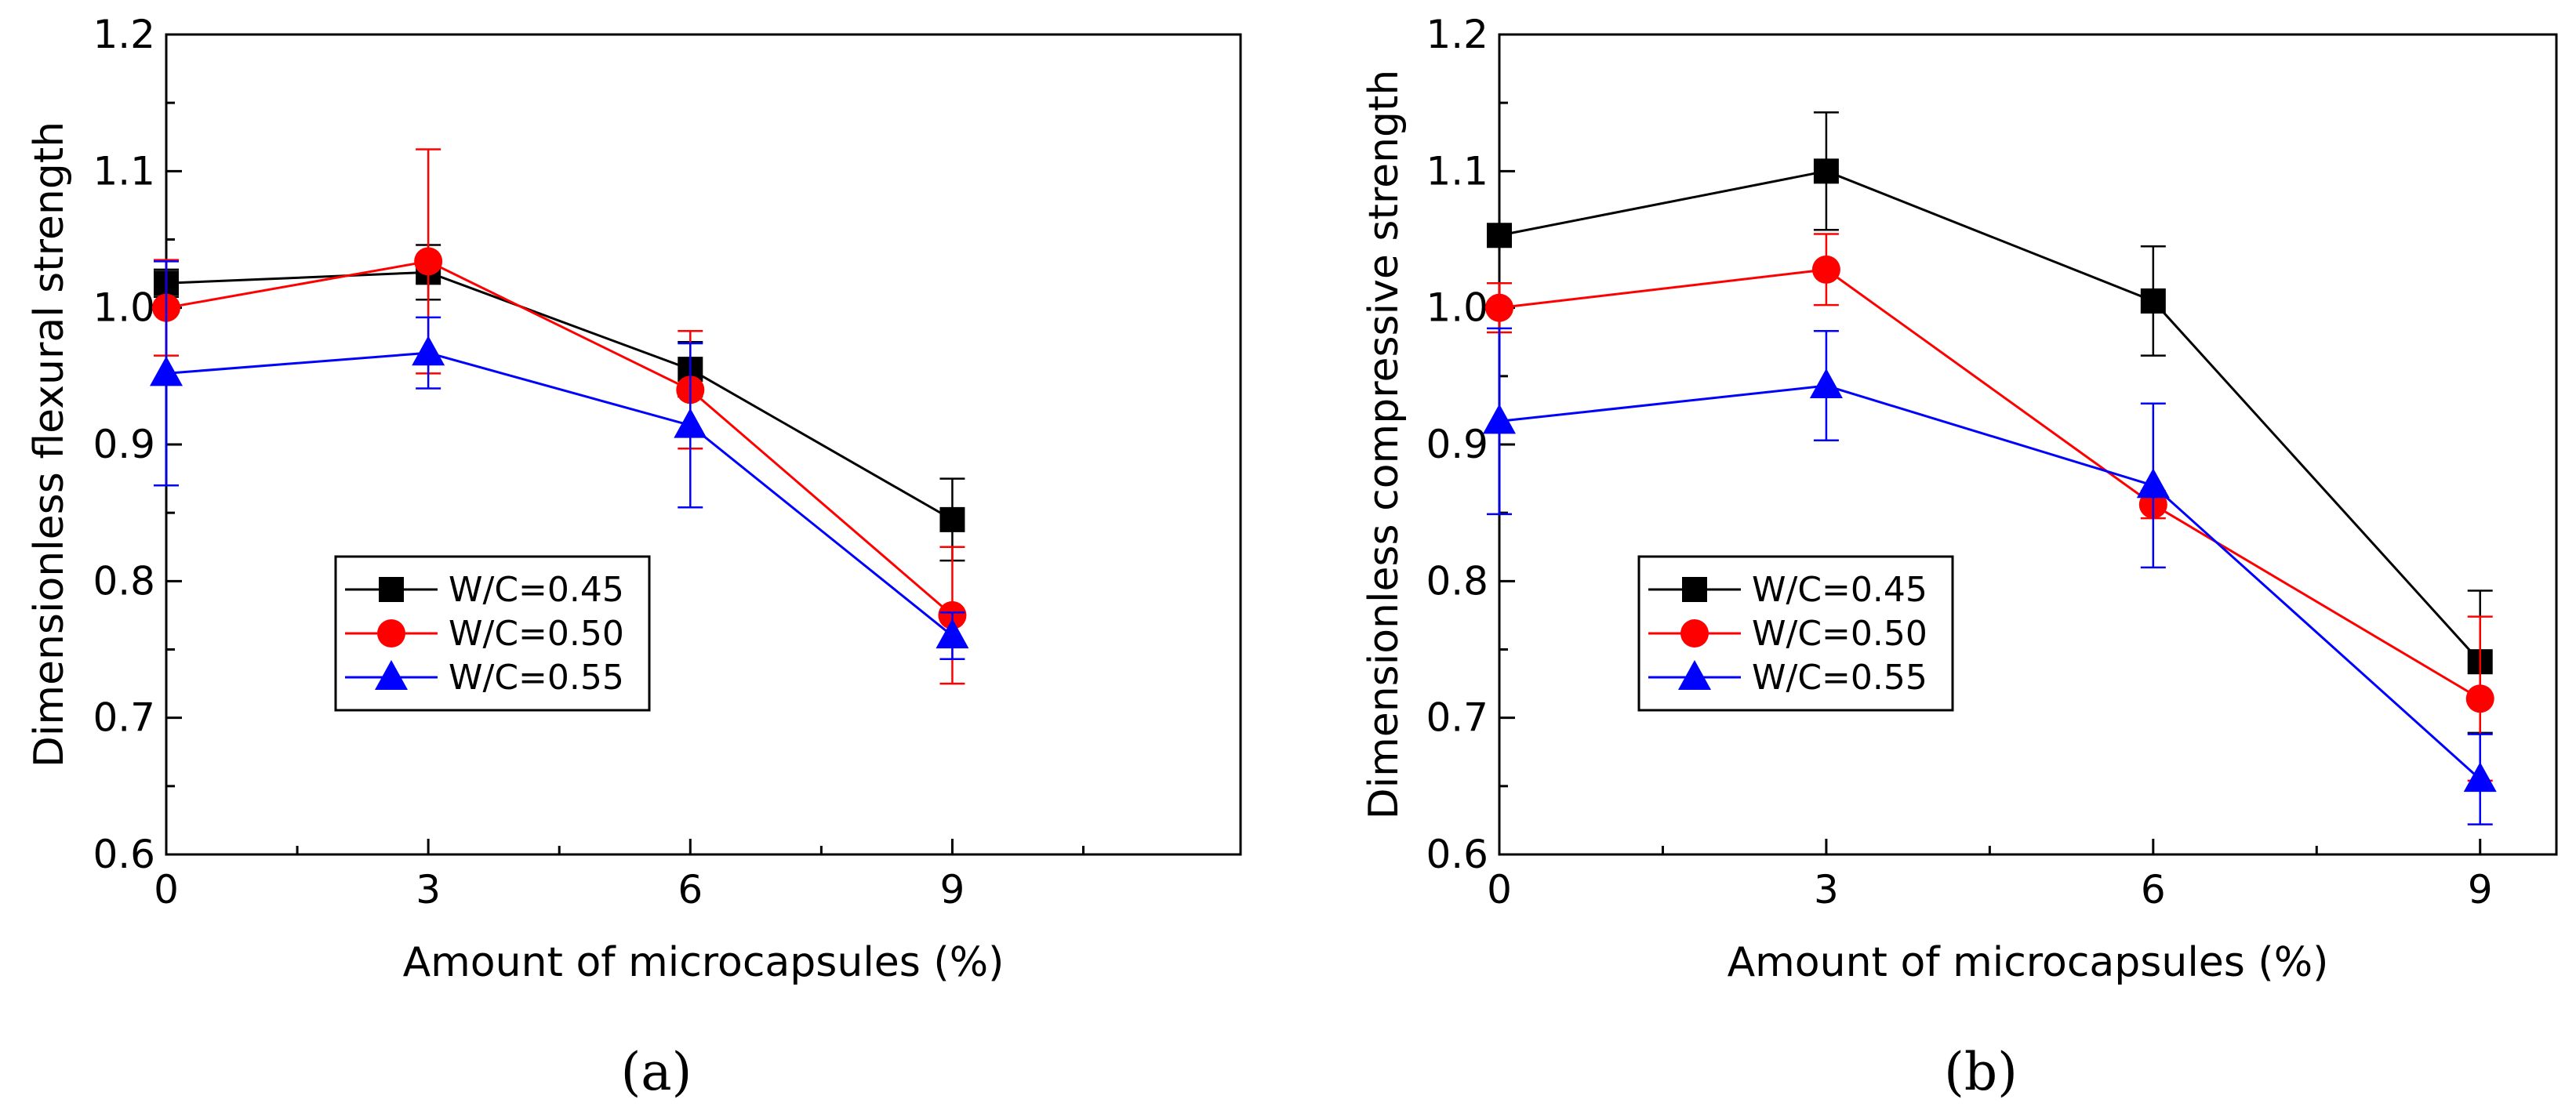  I want to click on panel-label: (b), so click(1981, 1072).